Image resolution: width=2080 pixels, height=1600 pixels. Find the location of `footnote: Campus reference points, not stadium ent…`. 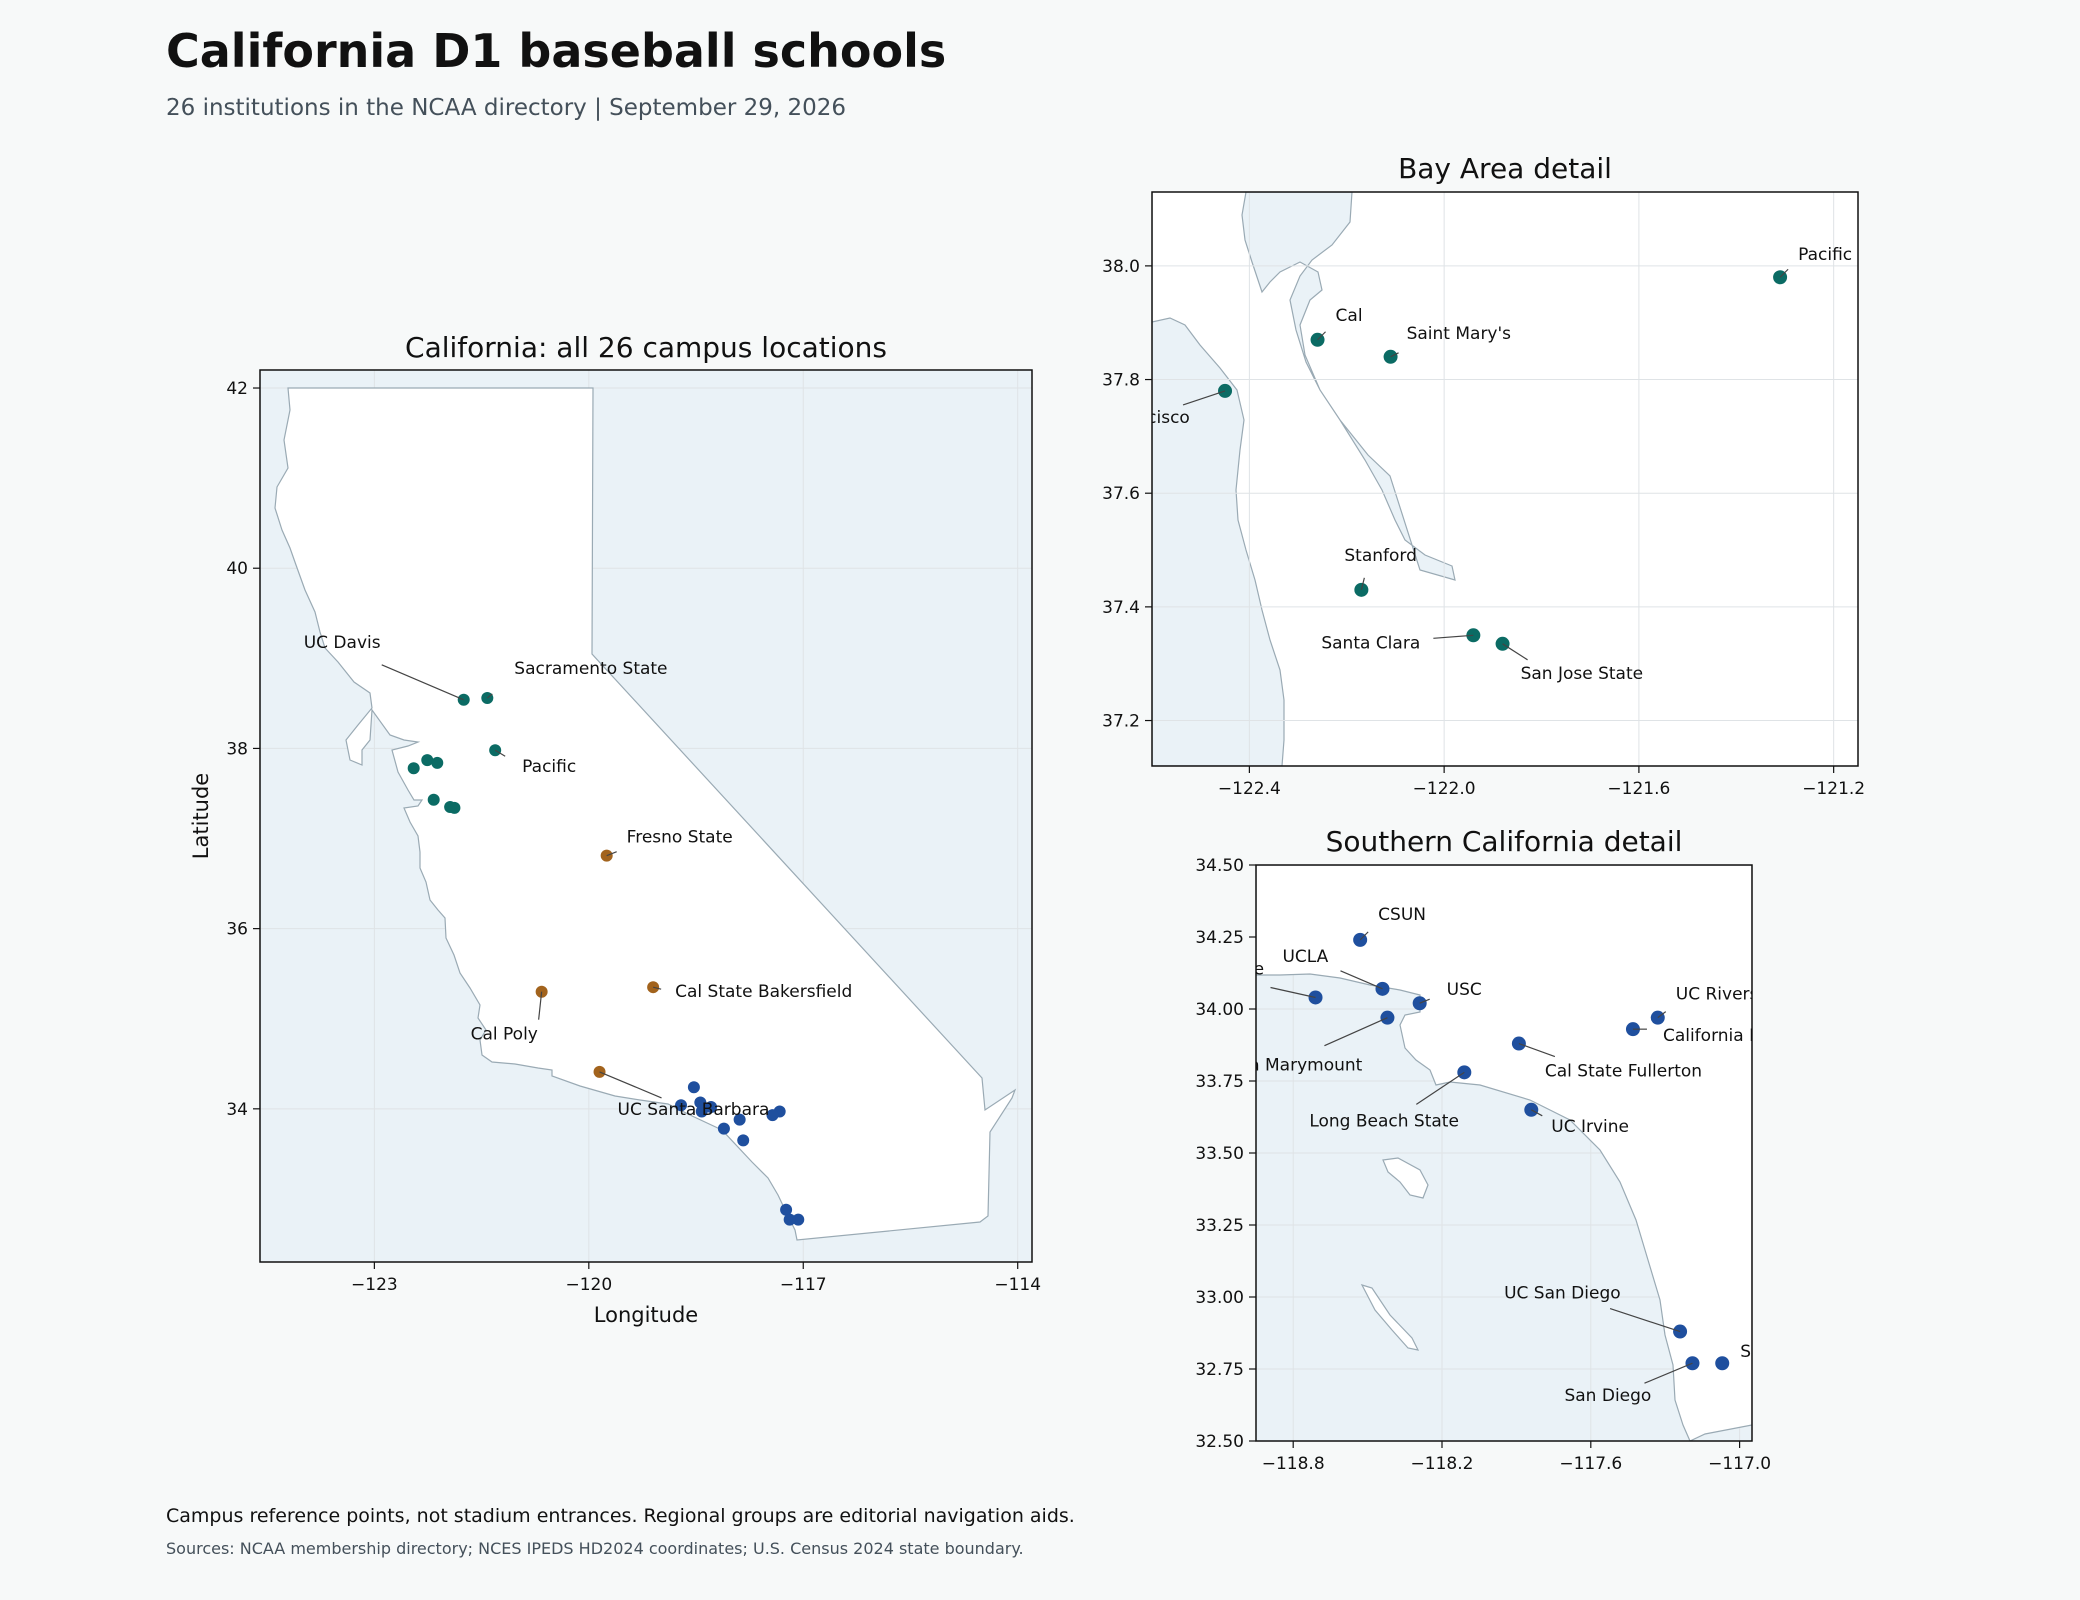

footnote: Campus reference points, not stadium ent… is located at coordinates (620, 1516).